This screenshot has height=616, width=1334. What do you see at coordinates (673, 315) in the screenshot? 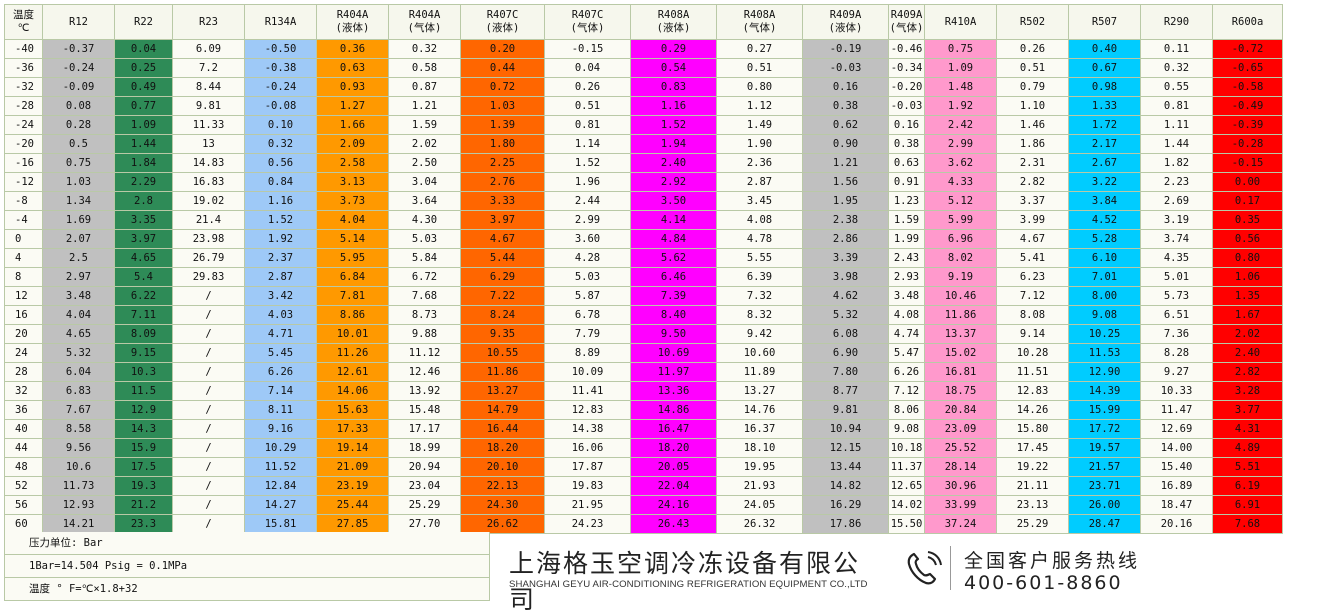
I see `pressure-cell: 8.40` at bounding box center [673, 315].